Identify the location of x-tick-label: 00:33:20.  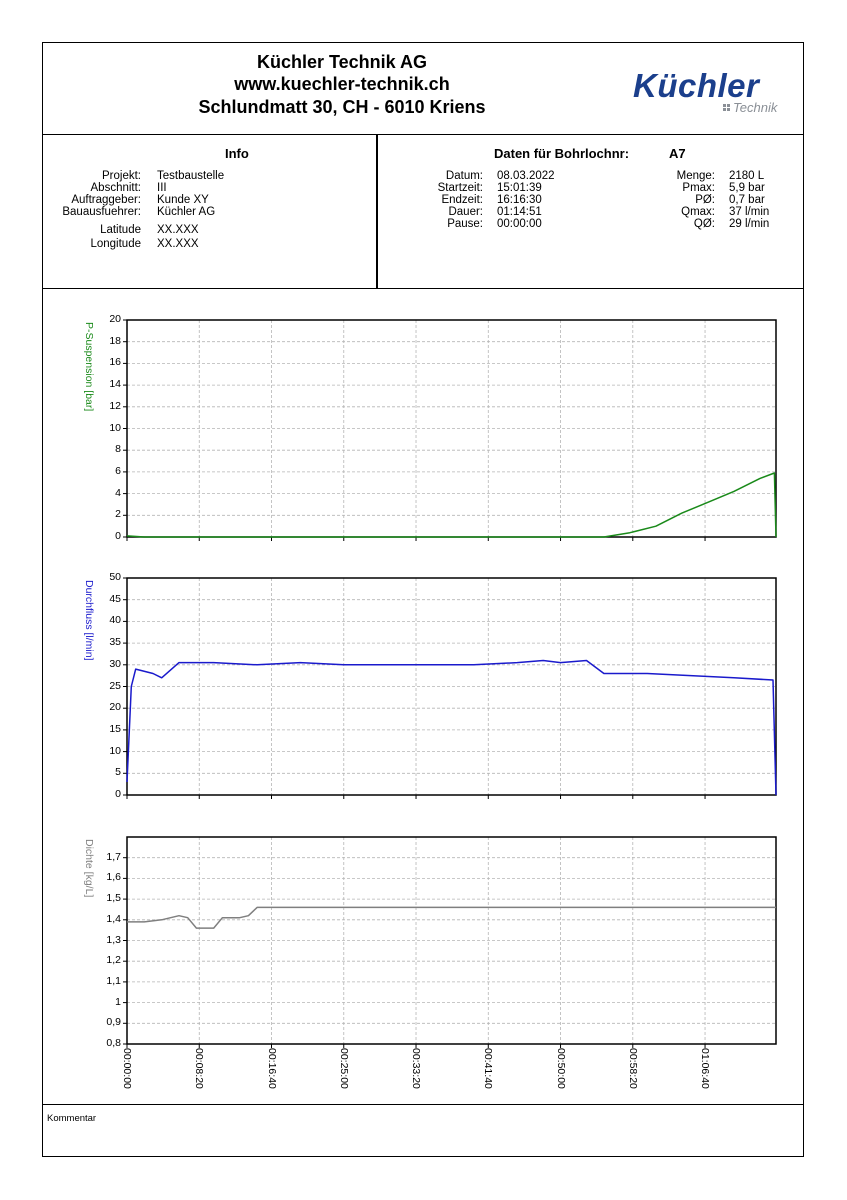
(416, 1068).